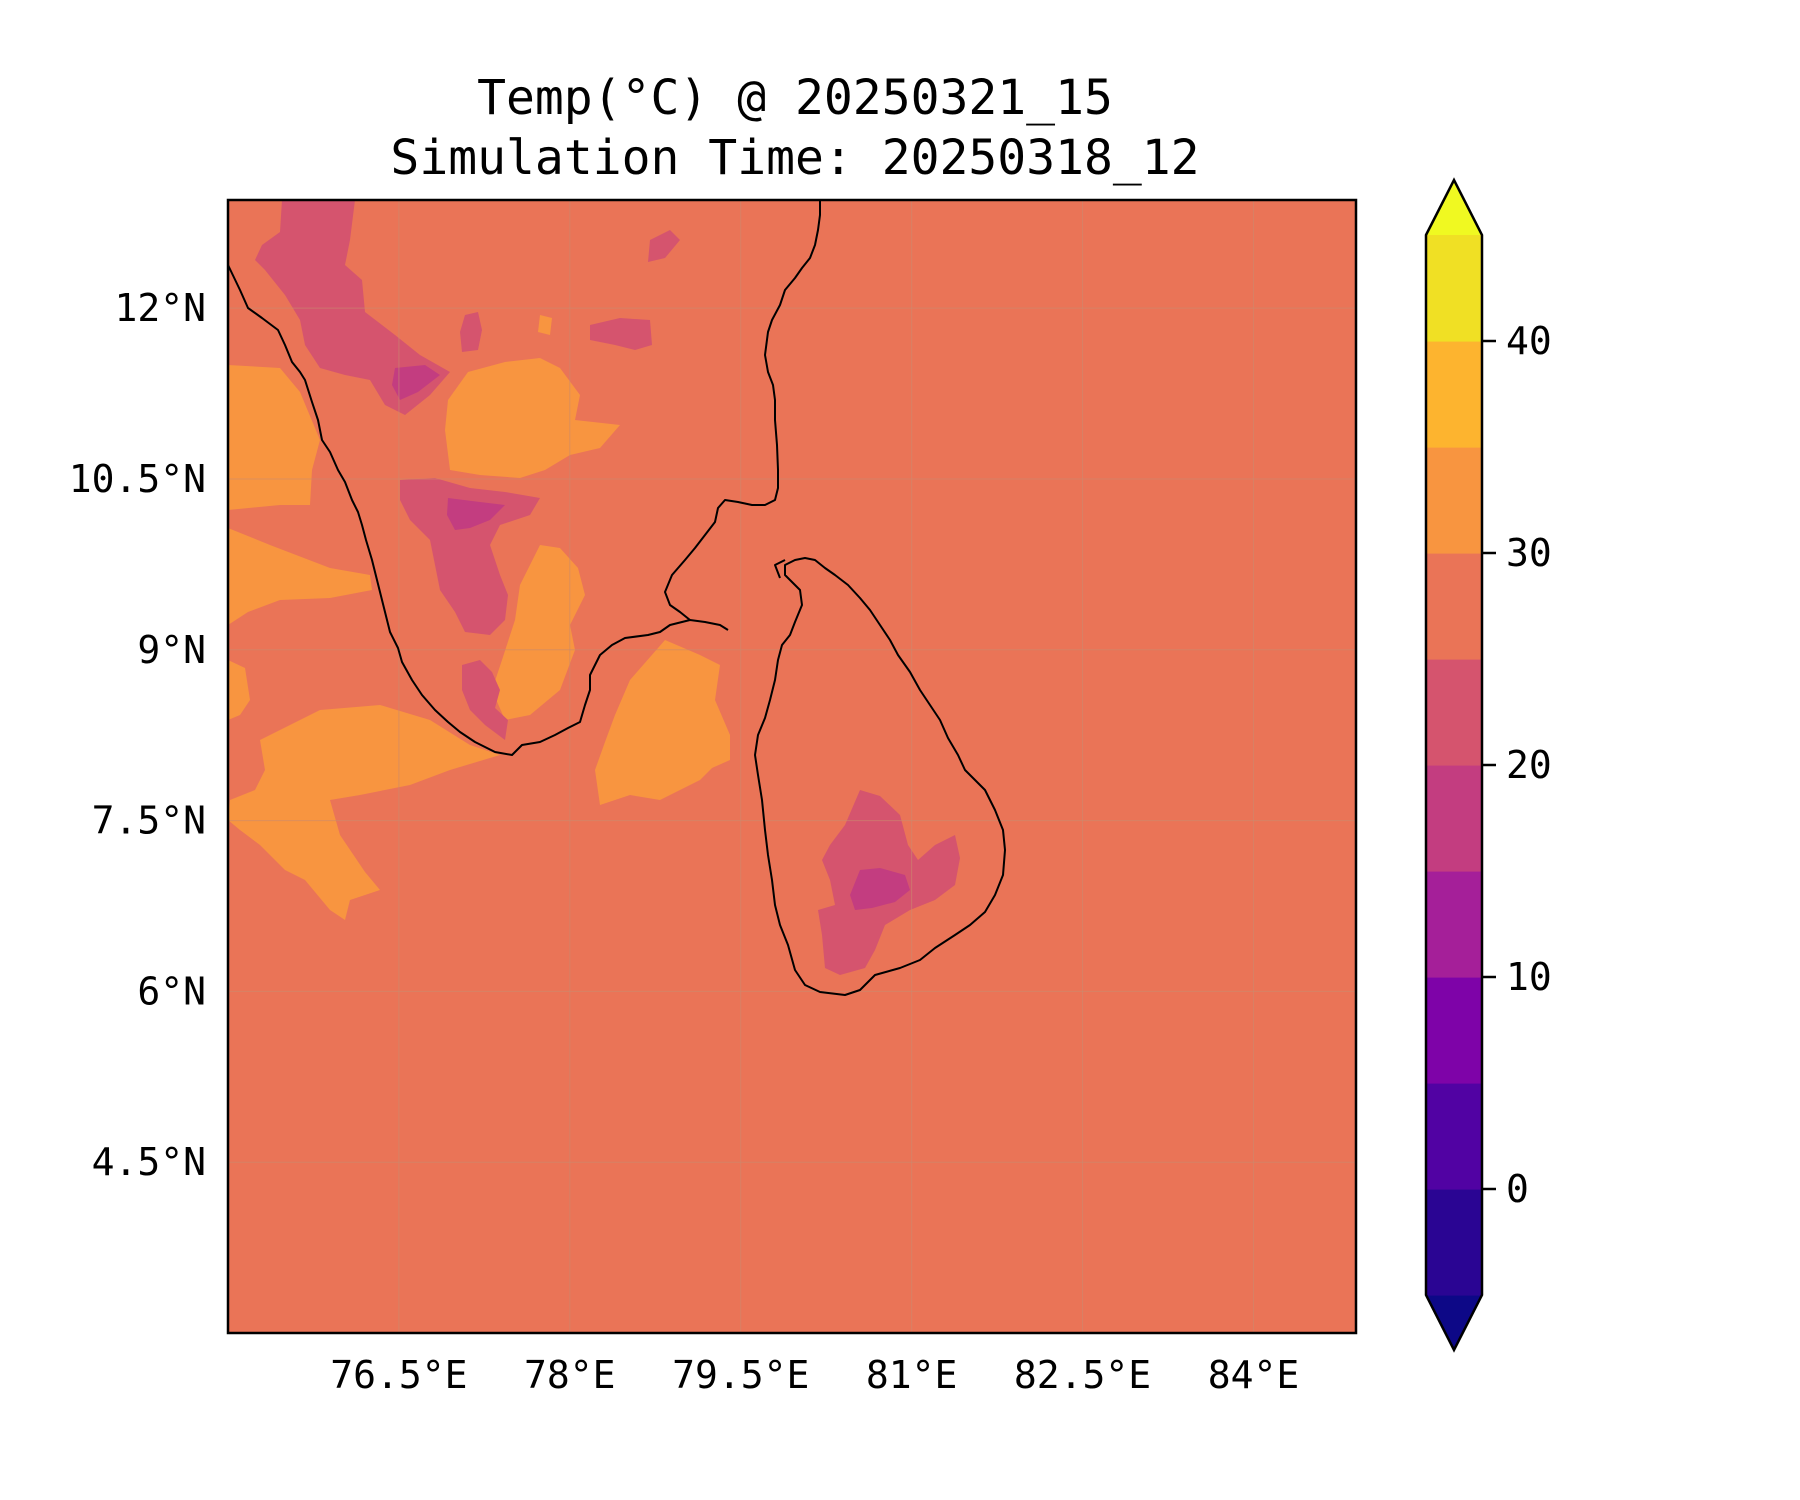  What do you see at coordinates (137, 479) in the screenshot?
I see `y-tick-label: 10.5°N` at bounding box center [137, 479].